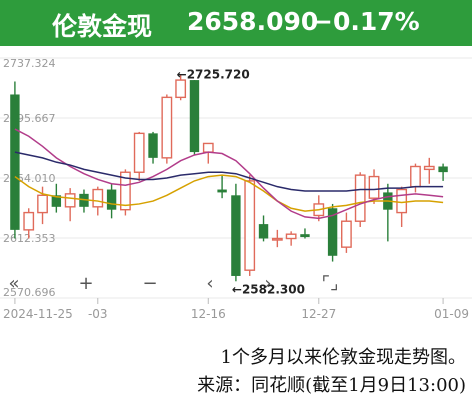  Describe the element at coordinates (213, 75) in the screenshot. I see `max-price-label: ←2725.720` at that location.